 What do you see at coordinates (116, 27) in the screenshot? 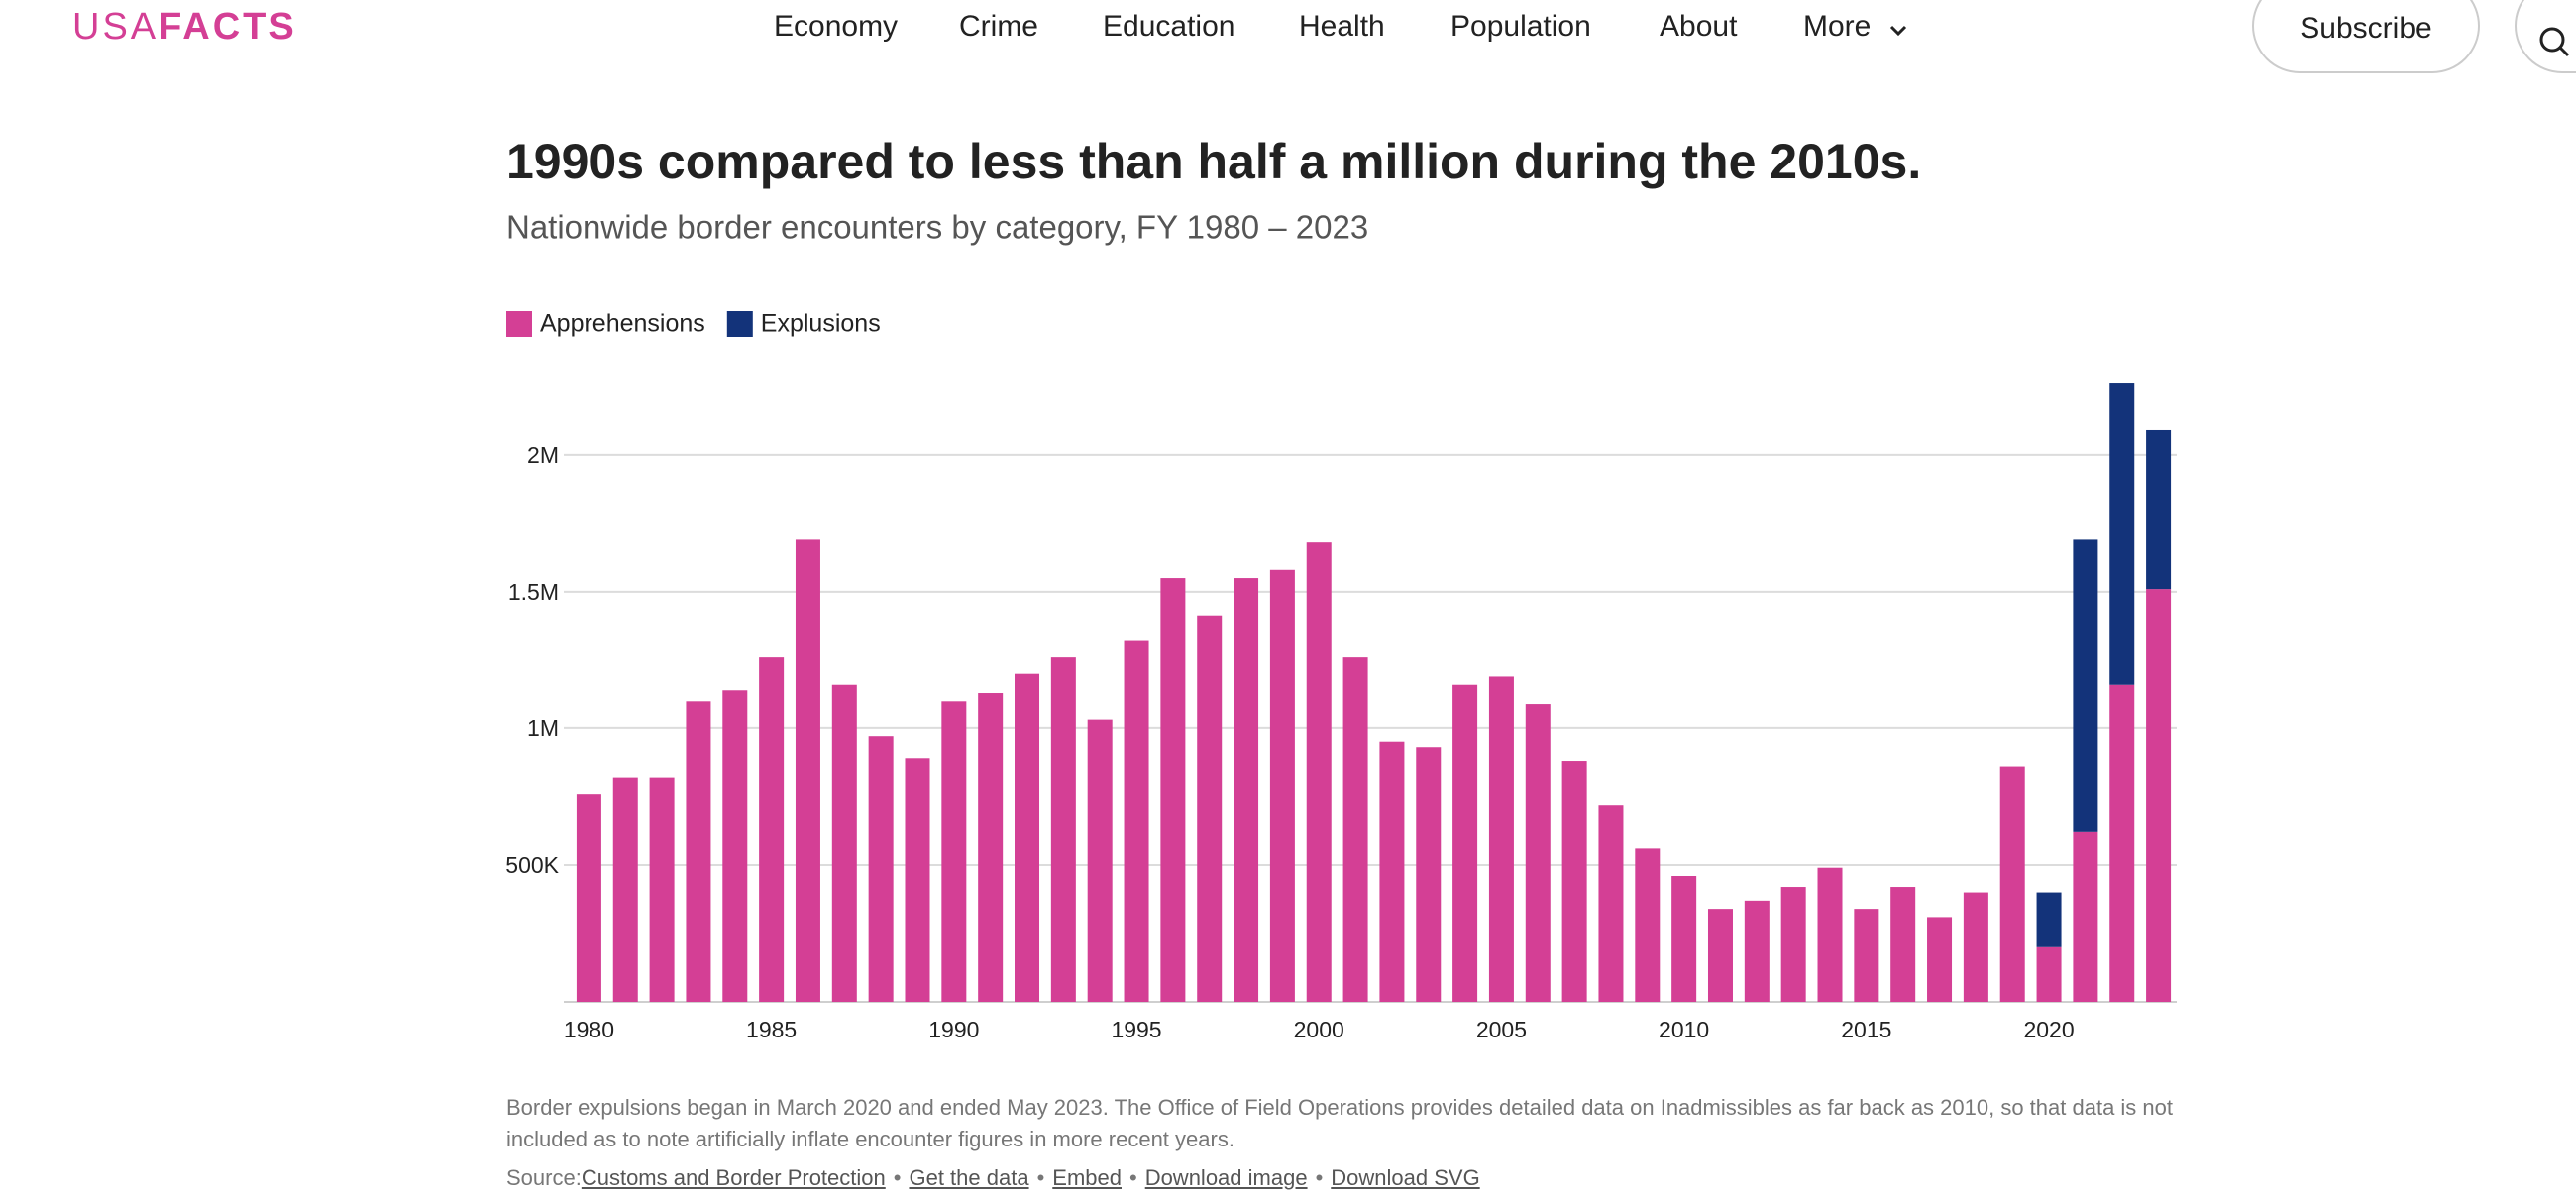
I see `logo-light: USA` at bounding box center [116, 27].